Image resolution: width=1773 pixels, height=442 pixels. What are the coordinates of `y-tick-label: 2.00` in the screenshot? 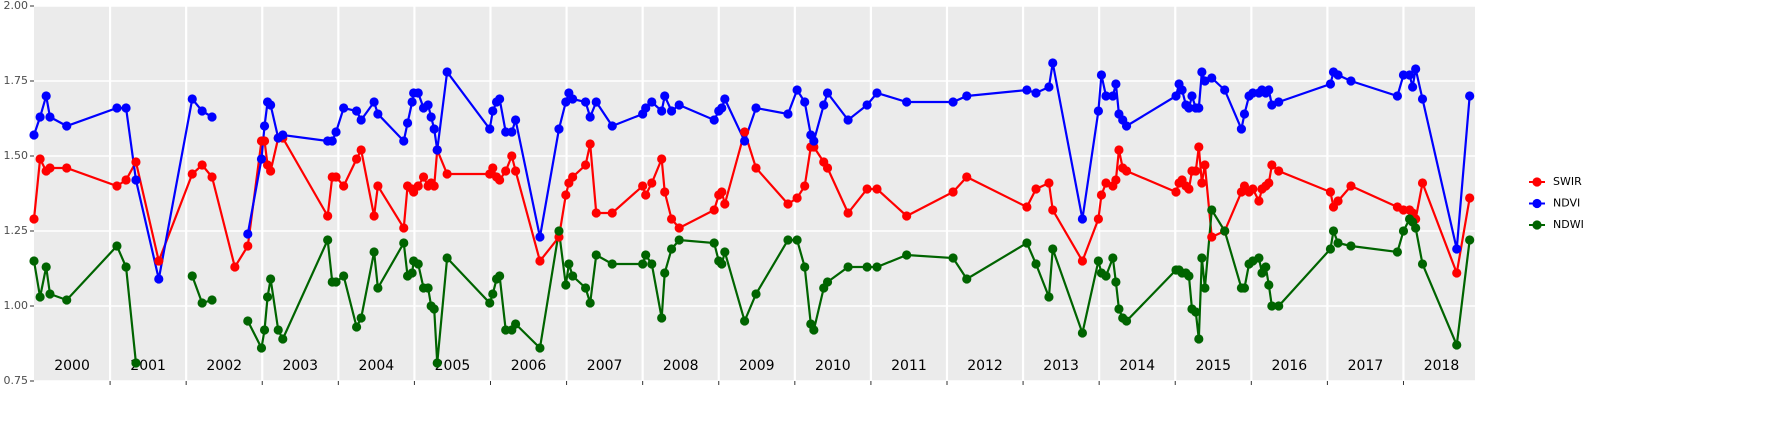 It's located at (16, 6).